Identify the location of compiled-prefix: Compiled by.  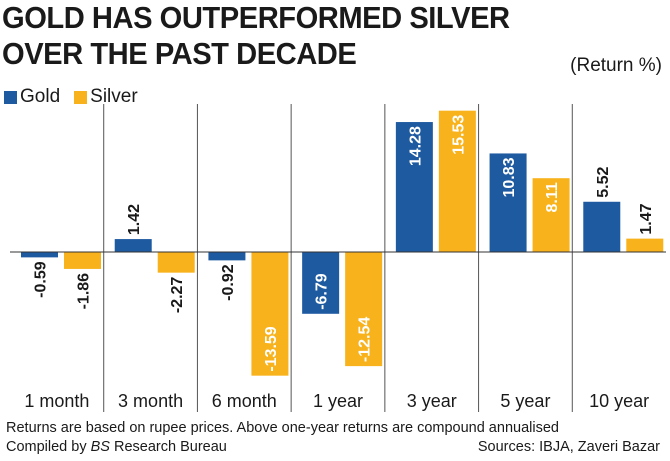
(46, 447).